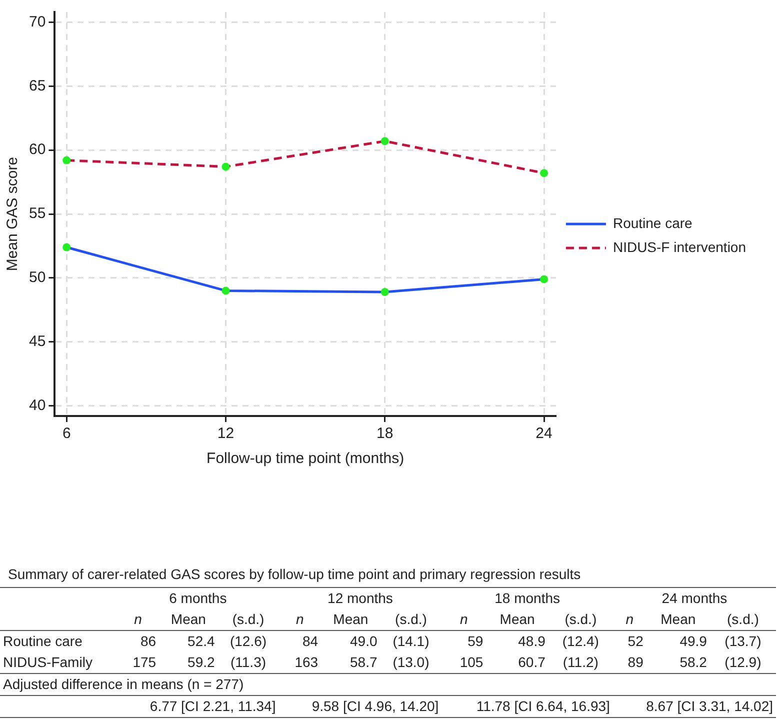 This screenshot has height=728, width=780. Describe the element at coordinates (364, 641) in the screenshot. I see `text: 49.0` at that location.